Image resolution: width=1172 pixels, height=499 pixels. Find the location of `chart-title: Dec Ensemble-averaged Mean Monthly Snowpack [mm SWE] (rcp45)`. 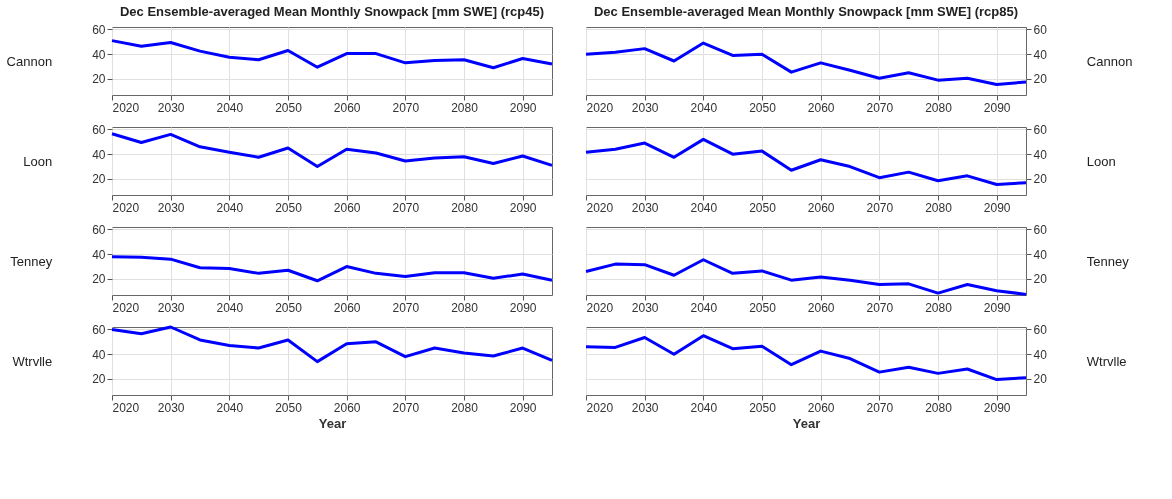

chart-title: Dec Ensemble-averaged Mean Monthly Snowpack [mm SWE] (rcp45) is located at coordinates (332, 12).